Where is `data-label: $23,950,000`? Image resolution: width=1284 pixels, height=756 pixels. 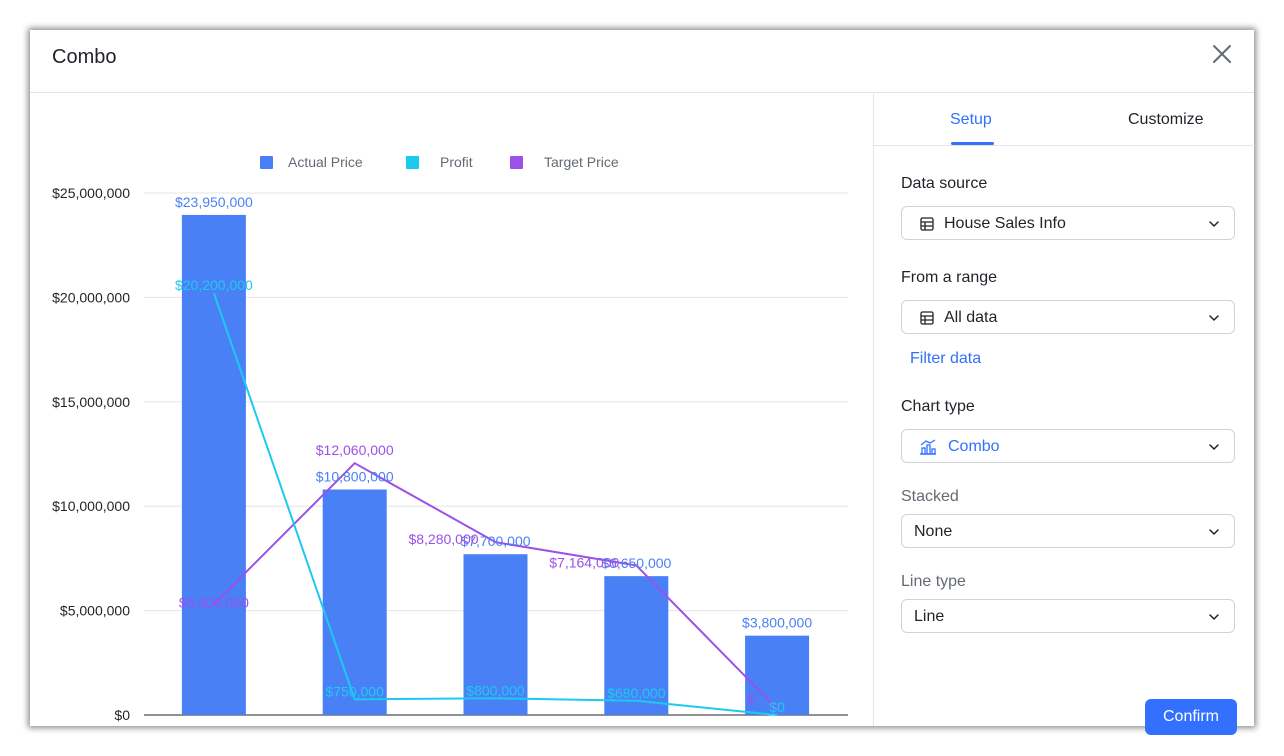
data-label: $23,950,000 is located at coordinates (214, 202).